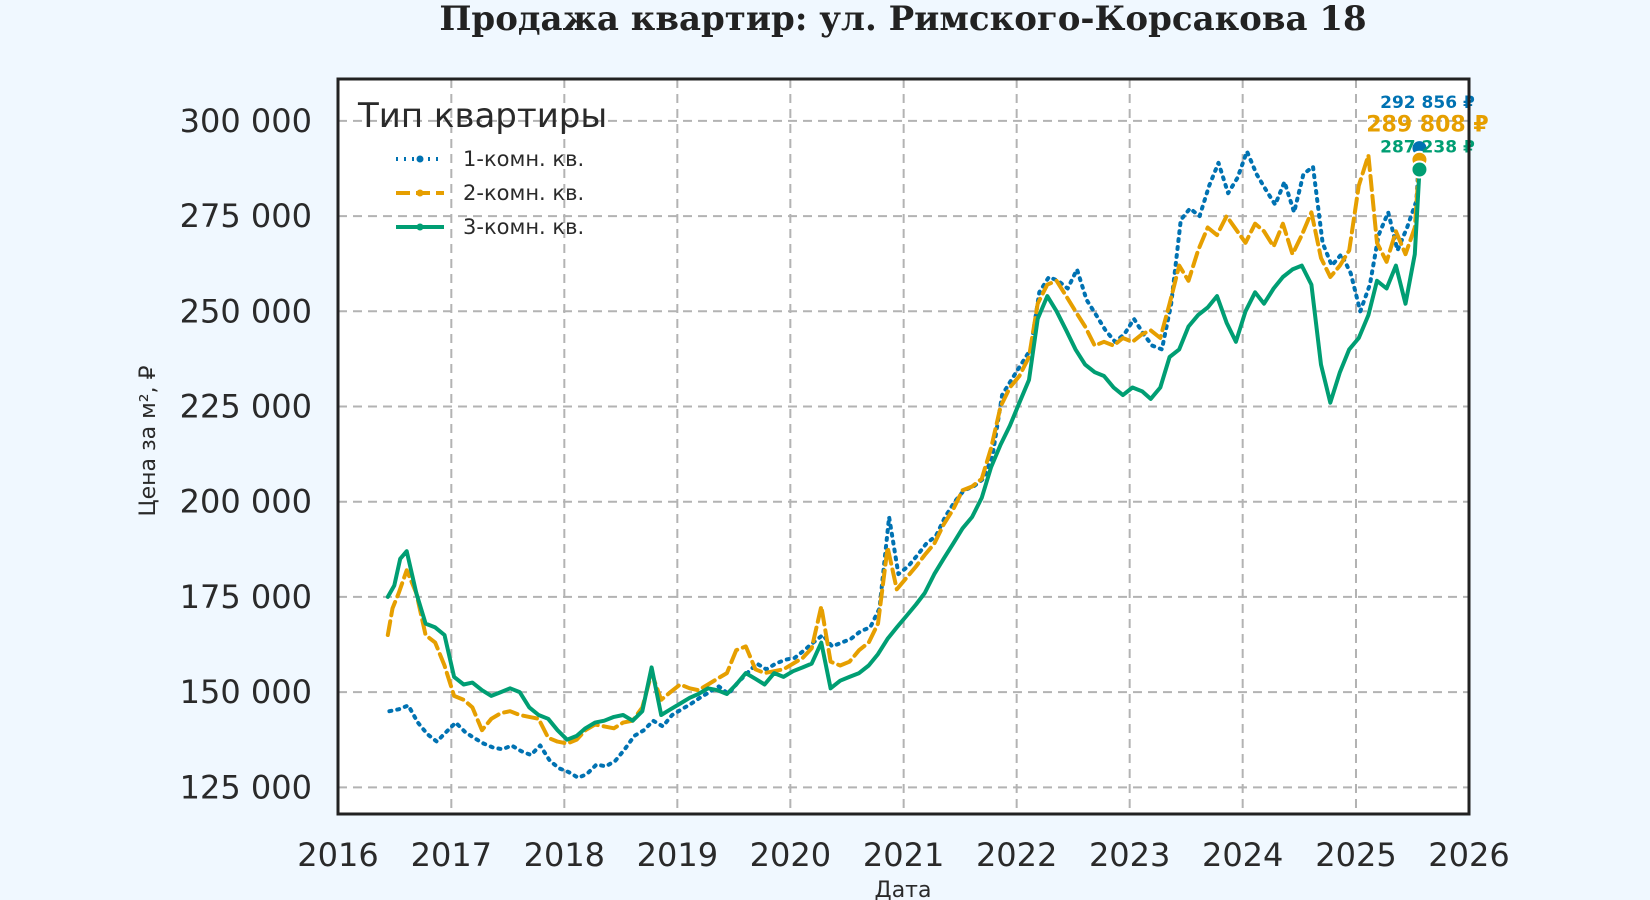 The image size is (1650, 900). What do you see at coordinates (523, 159) in the screenshot?
I see `legend-label: 1-комн. кв.` at bounding box center [523, 159].